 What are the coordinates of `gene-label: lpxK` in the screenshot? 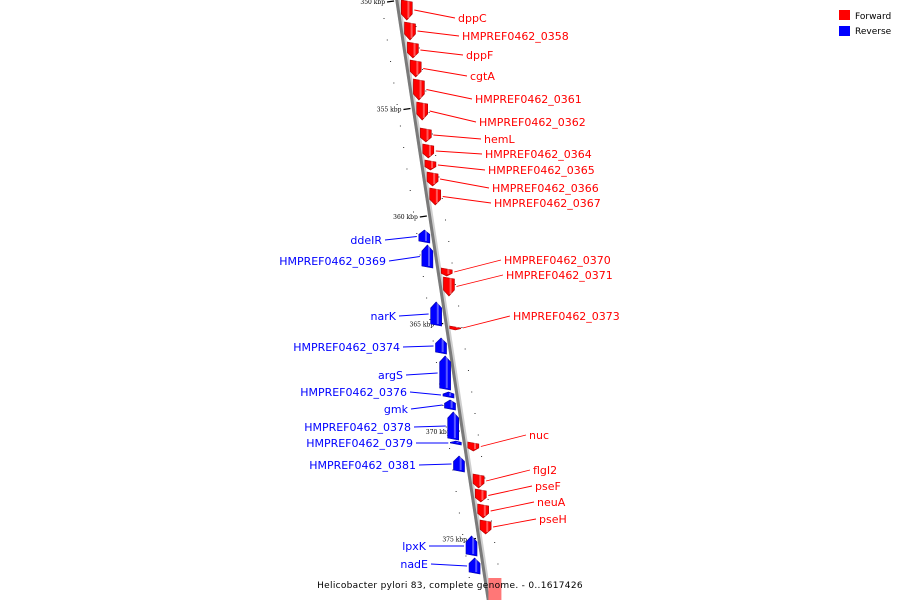 It's located at (414, 546).